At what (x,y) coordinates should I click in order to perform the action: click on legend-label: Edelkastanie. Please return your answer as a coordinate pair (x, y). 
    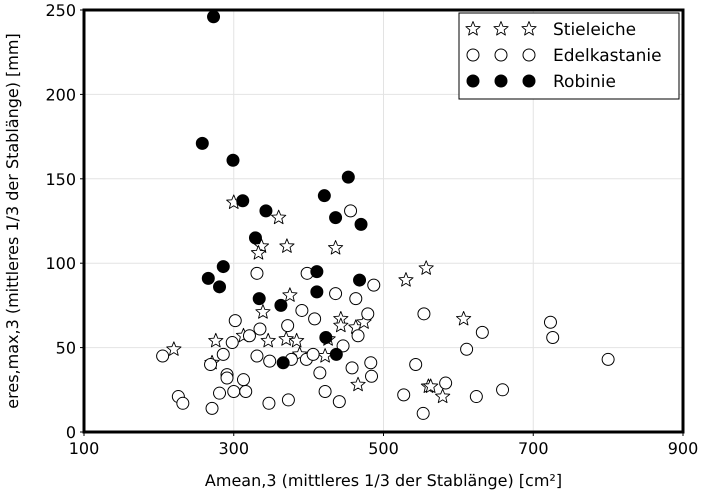
    Looking at the image, I should click on (607, 56).